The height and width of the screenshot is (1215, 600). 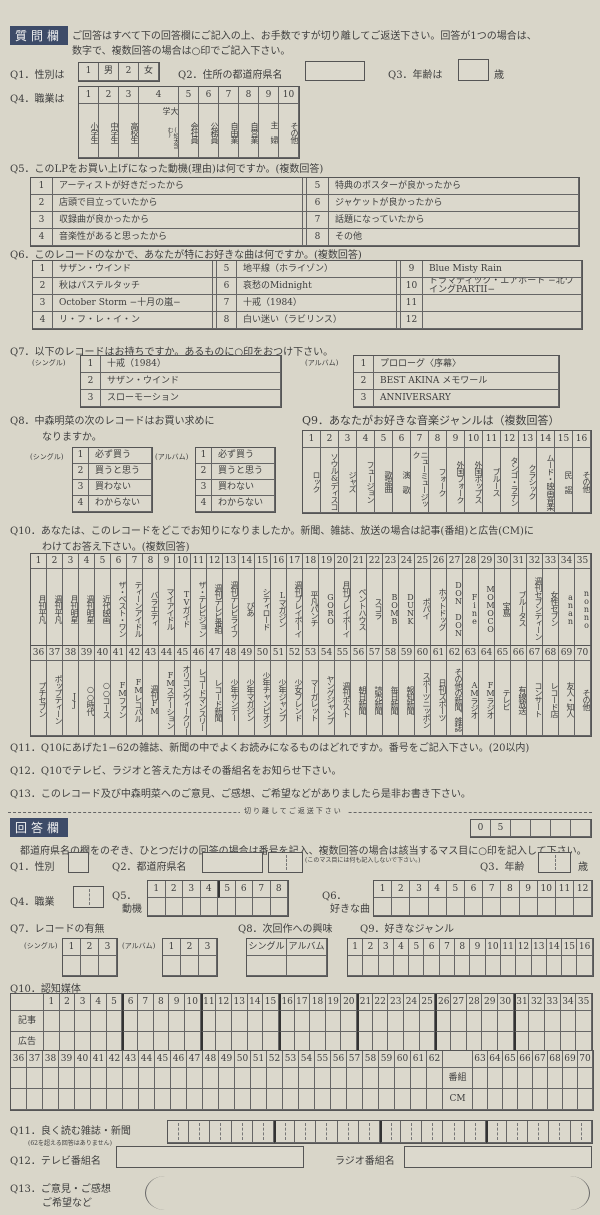 What do you see at coordinates (232, 862) in the screenshot?
I see `a-q2-prefecture-box` at bounding box center [232, 862].